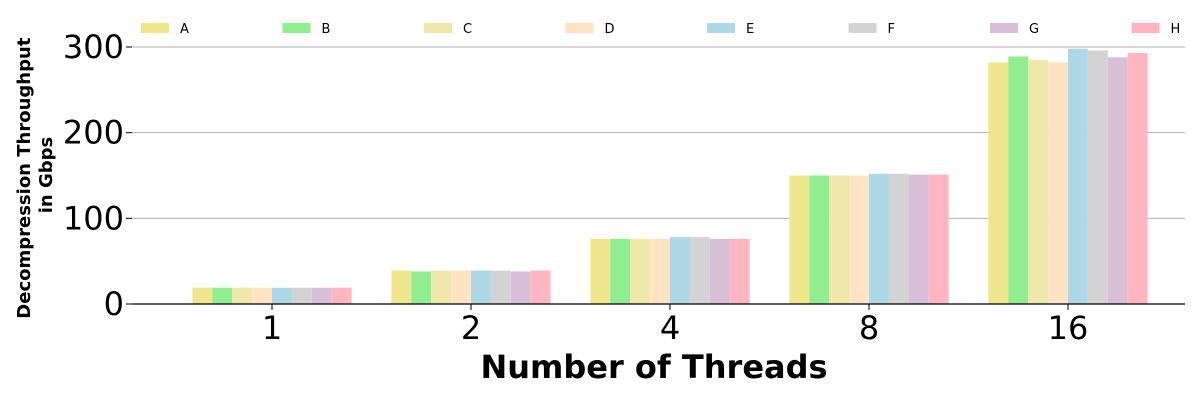  I want to click on legend-swatch-D, so click(579, 28).